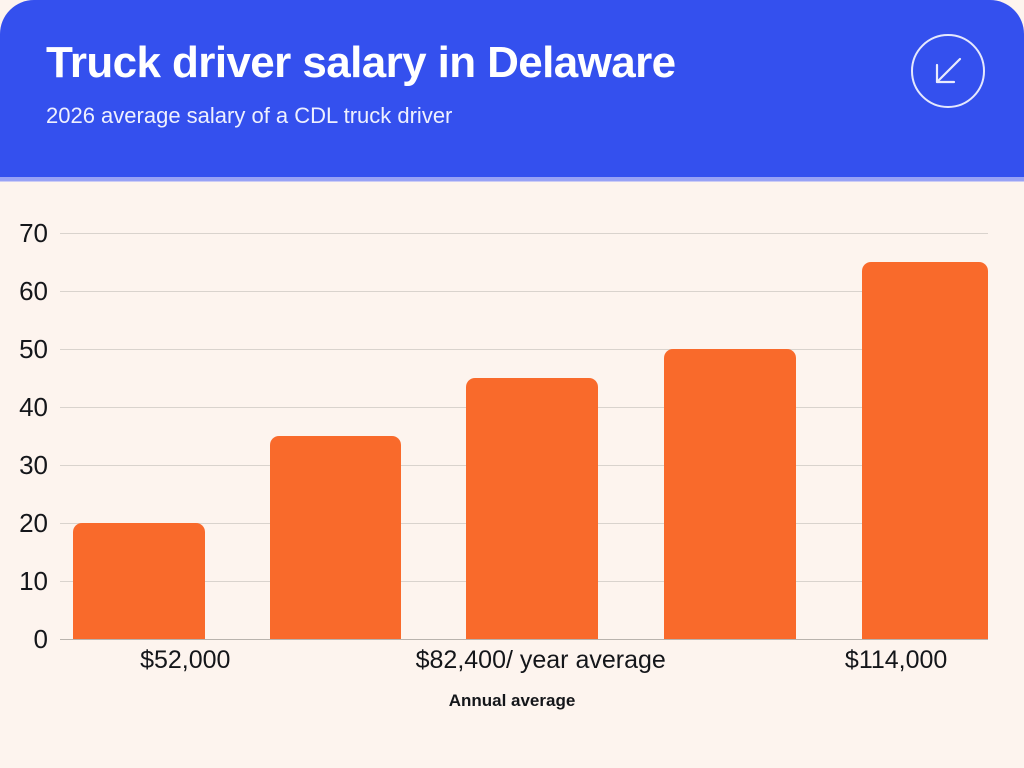 The image size is (1024, 768). Describe the element at coordinates (540, 660) in the screenshot. I see `x-axis-tick-label: $82,400/ year average` at that location.